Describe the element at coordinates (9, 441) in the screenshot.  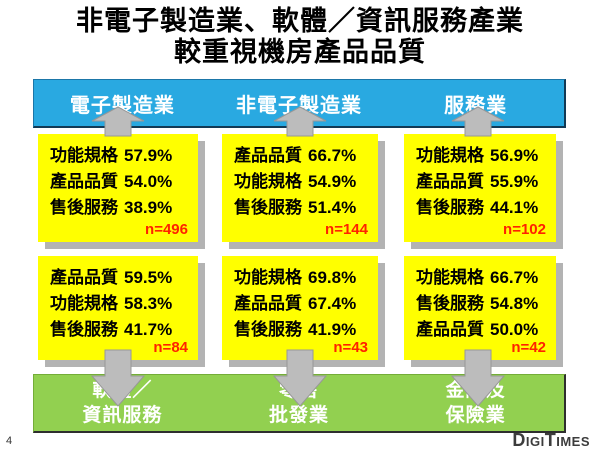
I see `page-number: 4` at that location.